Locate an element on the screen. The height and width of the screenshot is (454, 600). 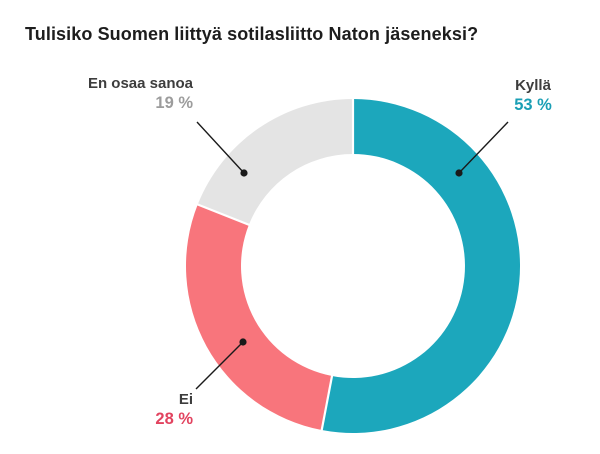
callout-ei: Ei 28 % is located at coordinates (143, 409).